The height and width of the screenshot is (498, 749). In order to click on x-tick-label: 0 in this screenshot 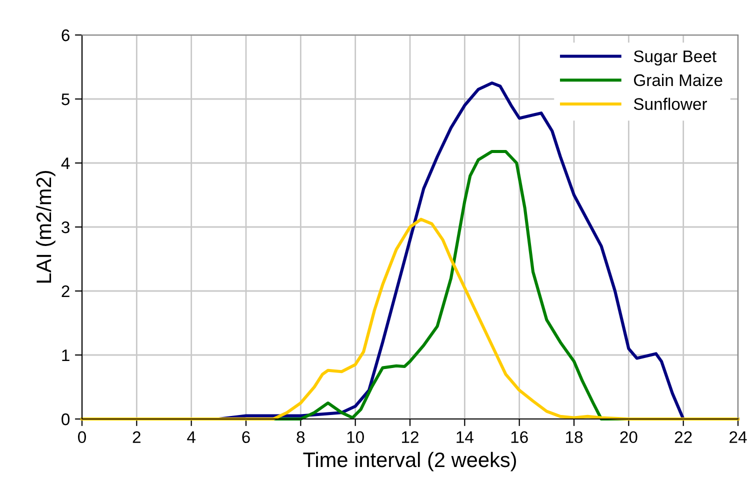, I will do `click(82, 437)`.